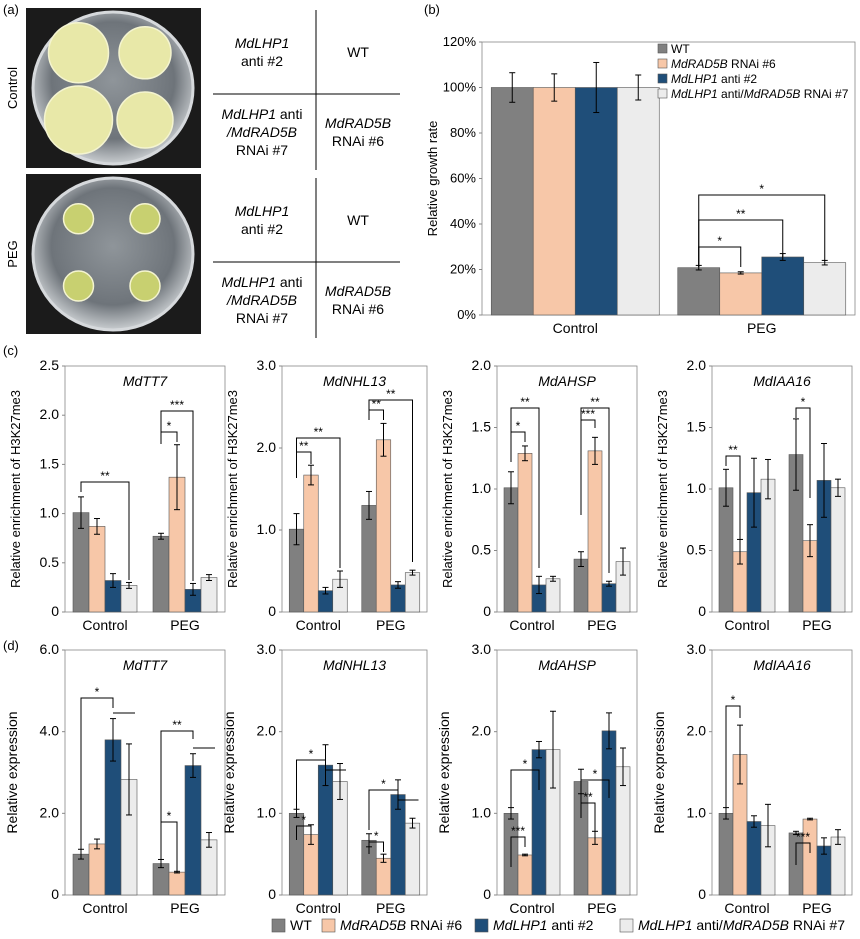  What do you see at coordinates (261, 300) in the screenshot?
I see `layout-genotype-label: /MdRAD5B` at bounding box center [261, 300].